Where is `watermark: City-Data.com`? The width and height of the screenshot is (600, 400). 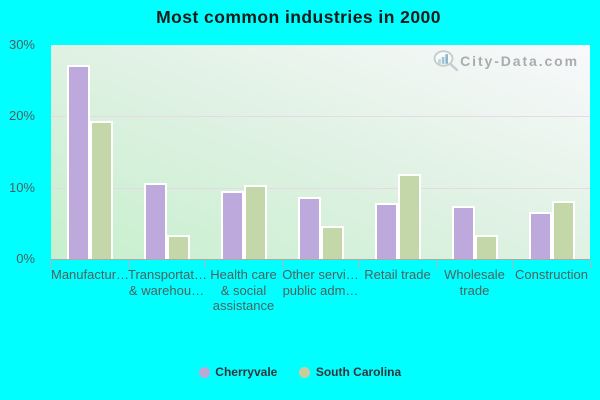 watermark: City-Data.com is located at coordinates (505, 61).